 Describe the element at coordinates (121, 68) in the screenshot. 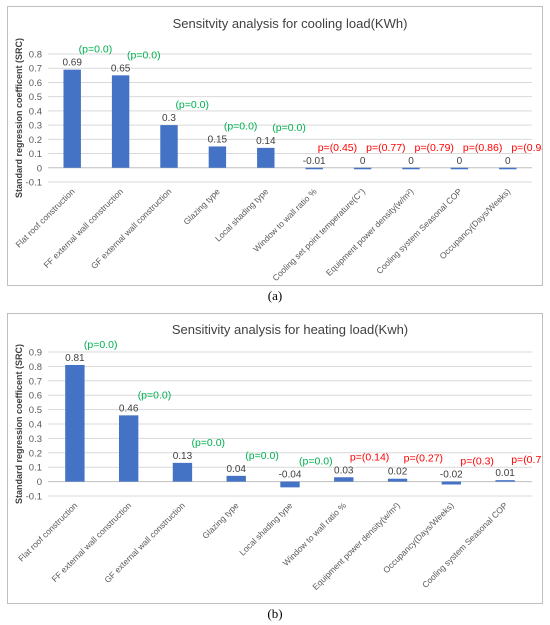

I see `data-label: 0.65` at that location.